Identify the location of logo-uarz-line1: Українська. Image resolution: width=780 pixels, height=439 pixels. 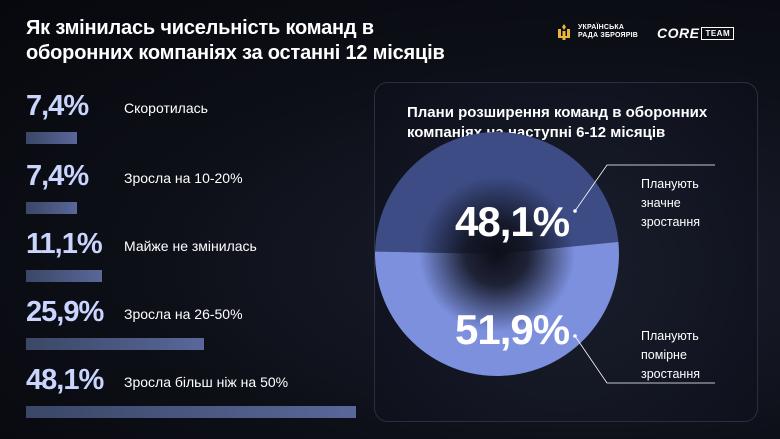
(601, 27).